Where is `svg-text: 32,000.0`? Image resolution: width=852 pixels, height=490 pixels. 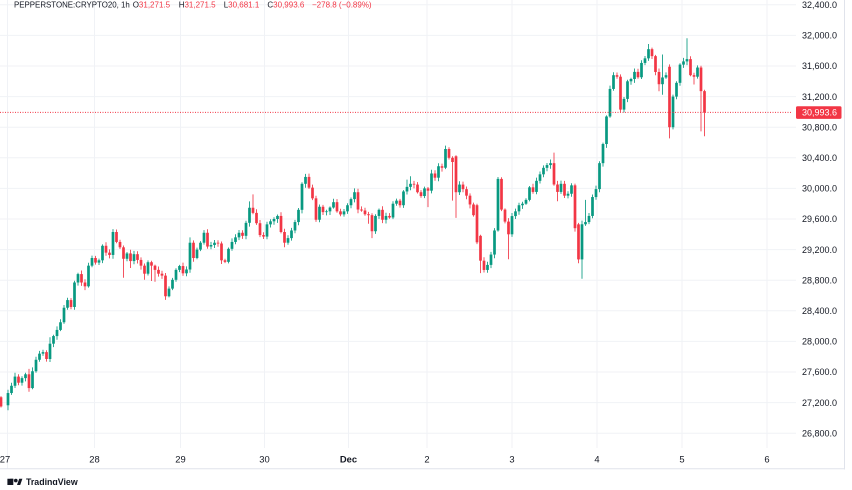 svg-text: 32,000.0 is located at coordinates (819, 36).